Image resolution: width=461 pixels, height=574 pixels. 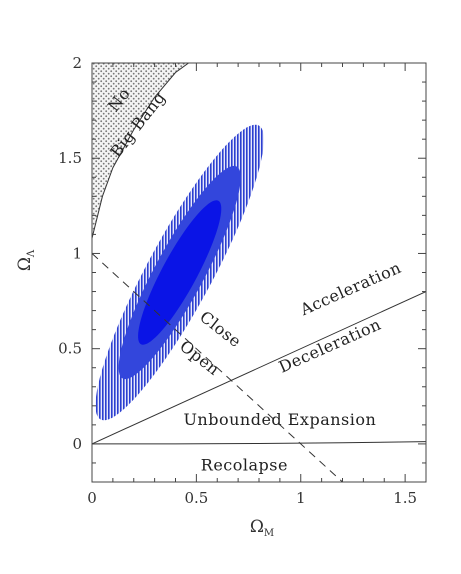 I want to click on y-tick-label: 1, so click(x=77, y=253).